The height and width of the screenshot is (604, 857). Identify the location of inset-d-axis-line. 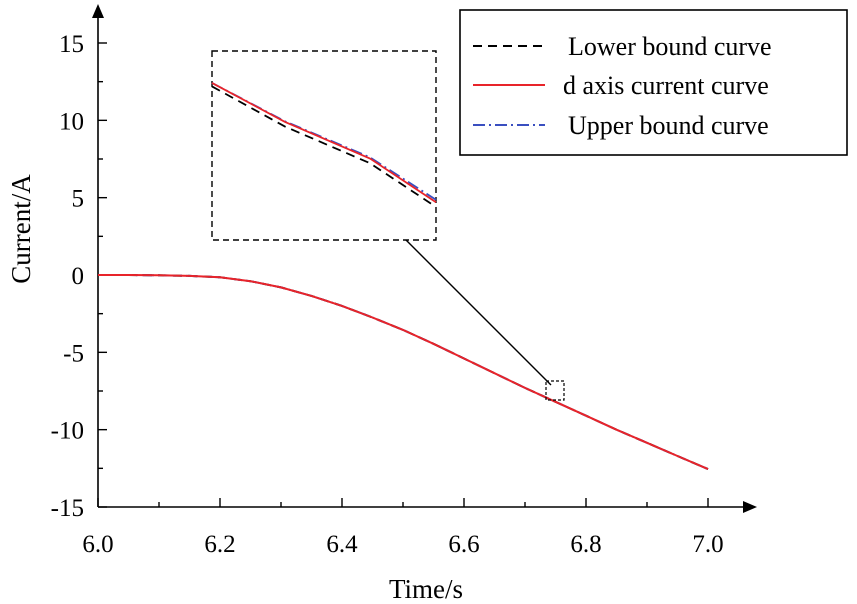
(324, 142).